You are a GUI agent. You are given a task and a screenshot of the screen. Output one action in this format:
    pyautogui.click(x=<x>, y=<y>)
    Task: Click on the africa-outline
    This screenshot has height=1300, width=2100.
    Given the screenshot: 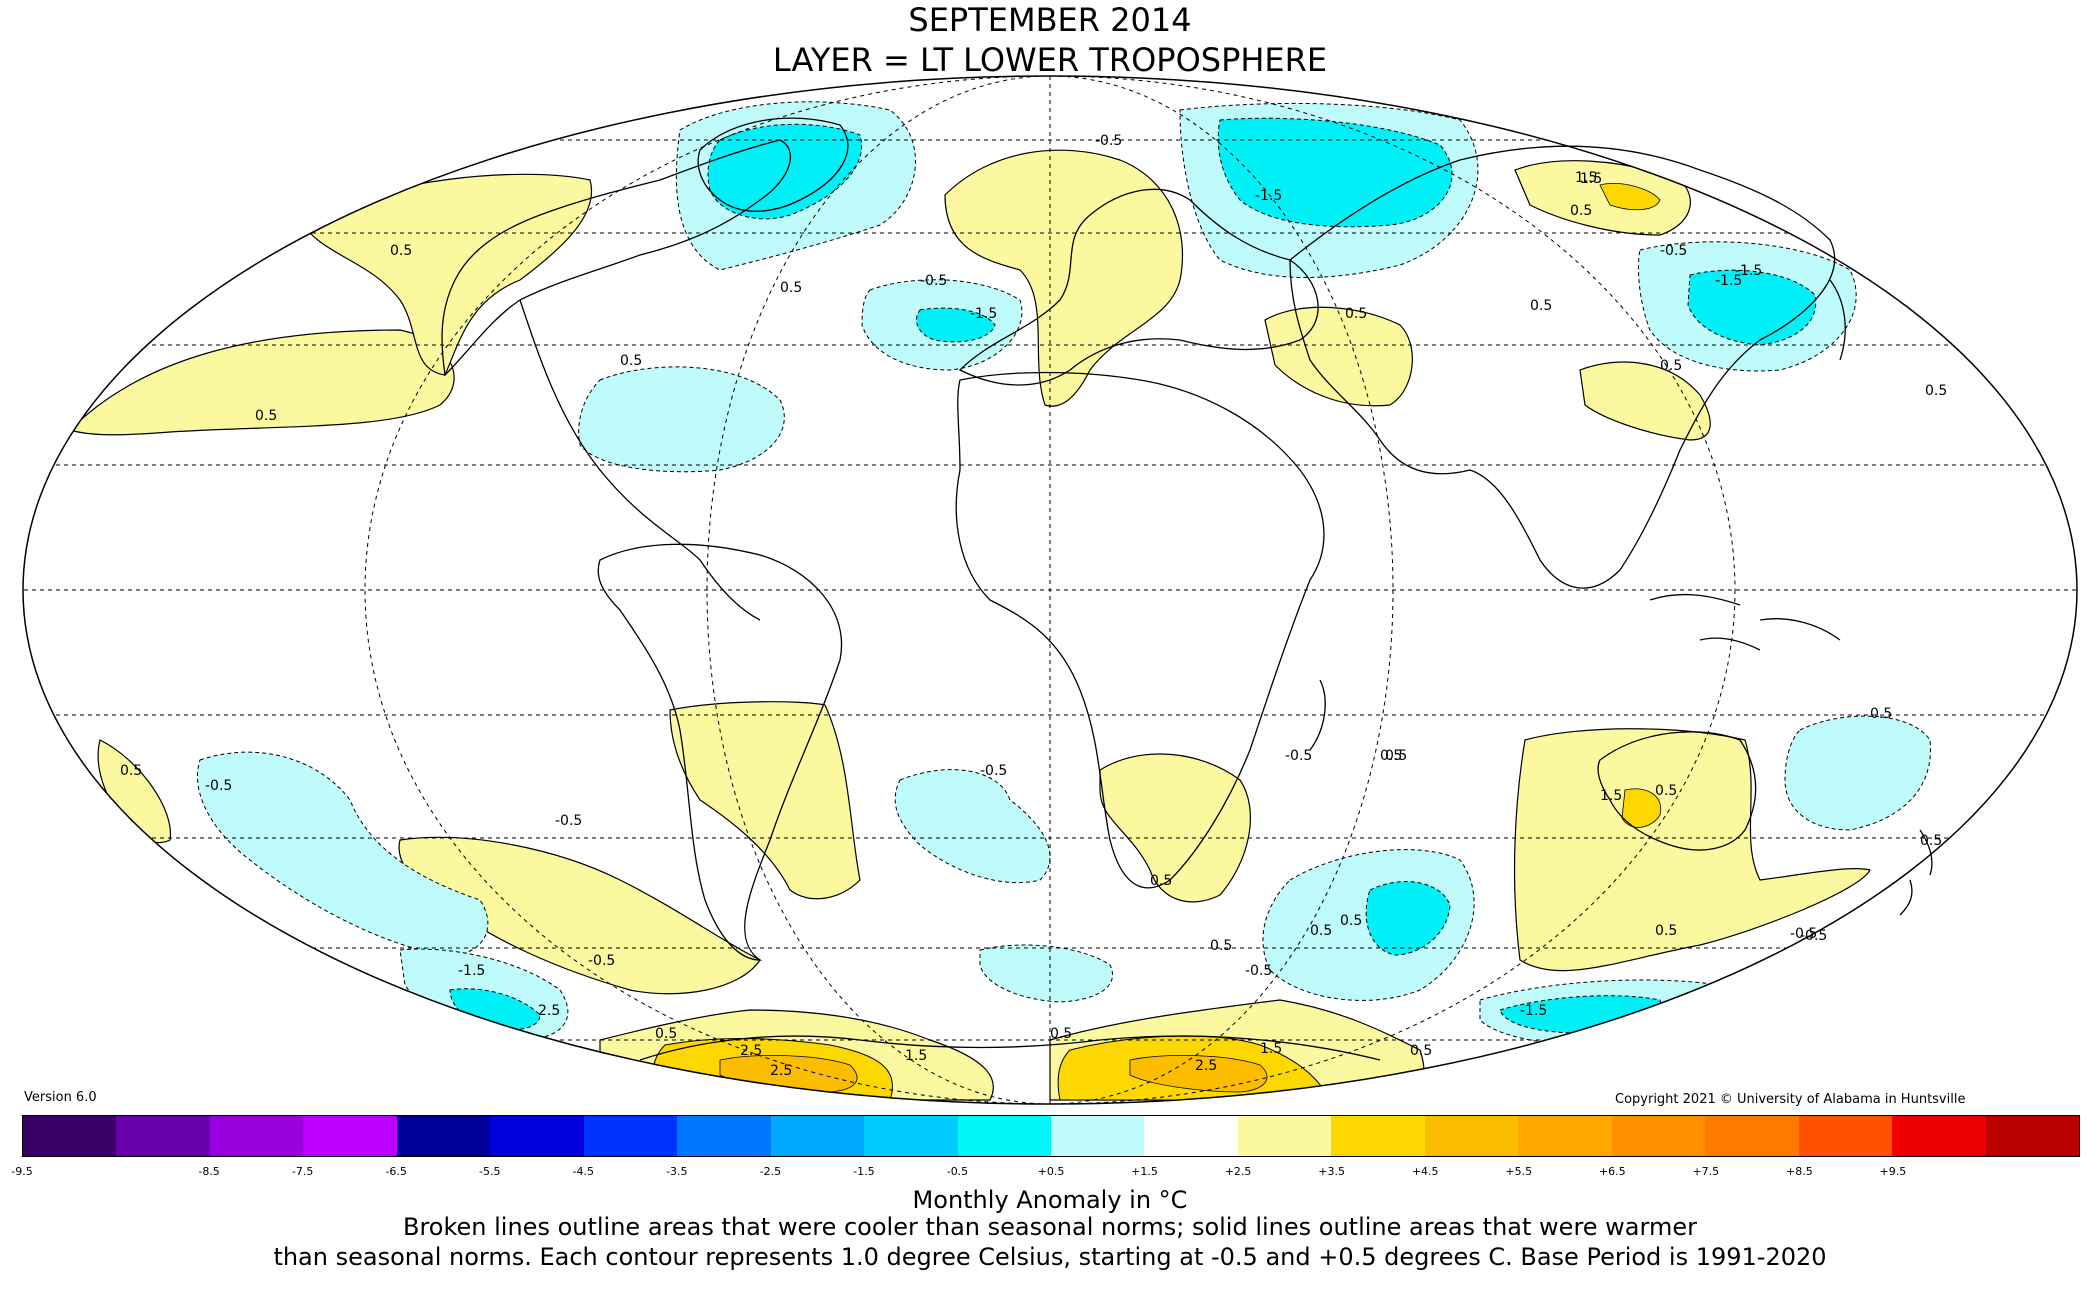 What is the action you would take?
    pyautogui.click(x=1140, y=630)
    